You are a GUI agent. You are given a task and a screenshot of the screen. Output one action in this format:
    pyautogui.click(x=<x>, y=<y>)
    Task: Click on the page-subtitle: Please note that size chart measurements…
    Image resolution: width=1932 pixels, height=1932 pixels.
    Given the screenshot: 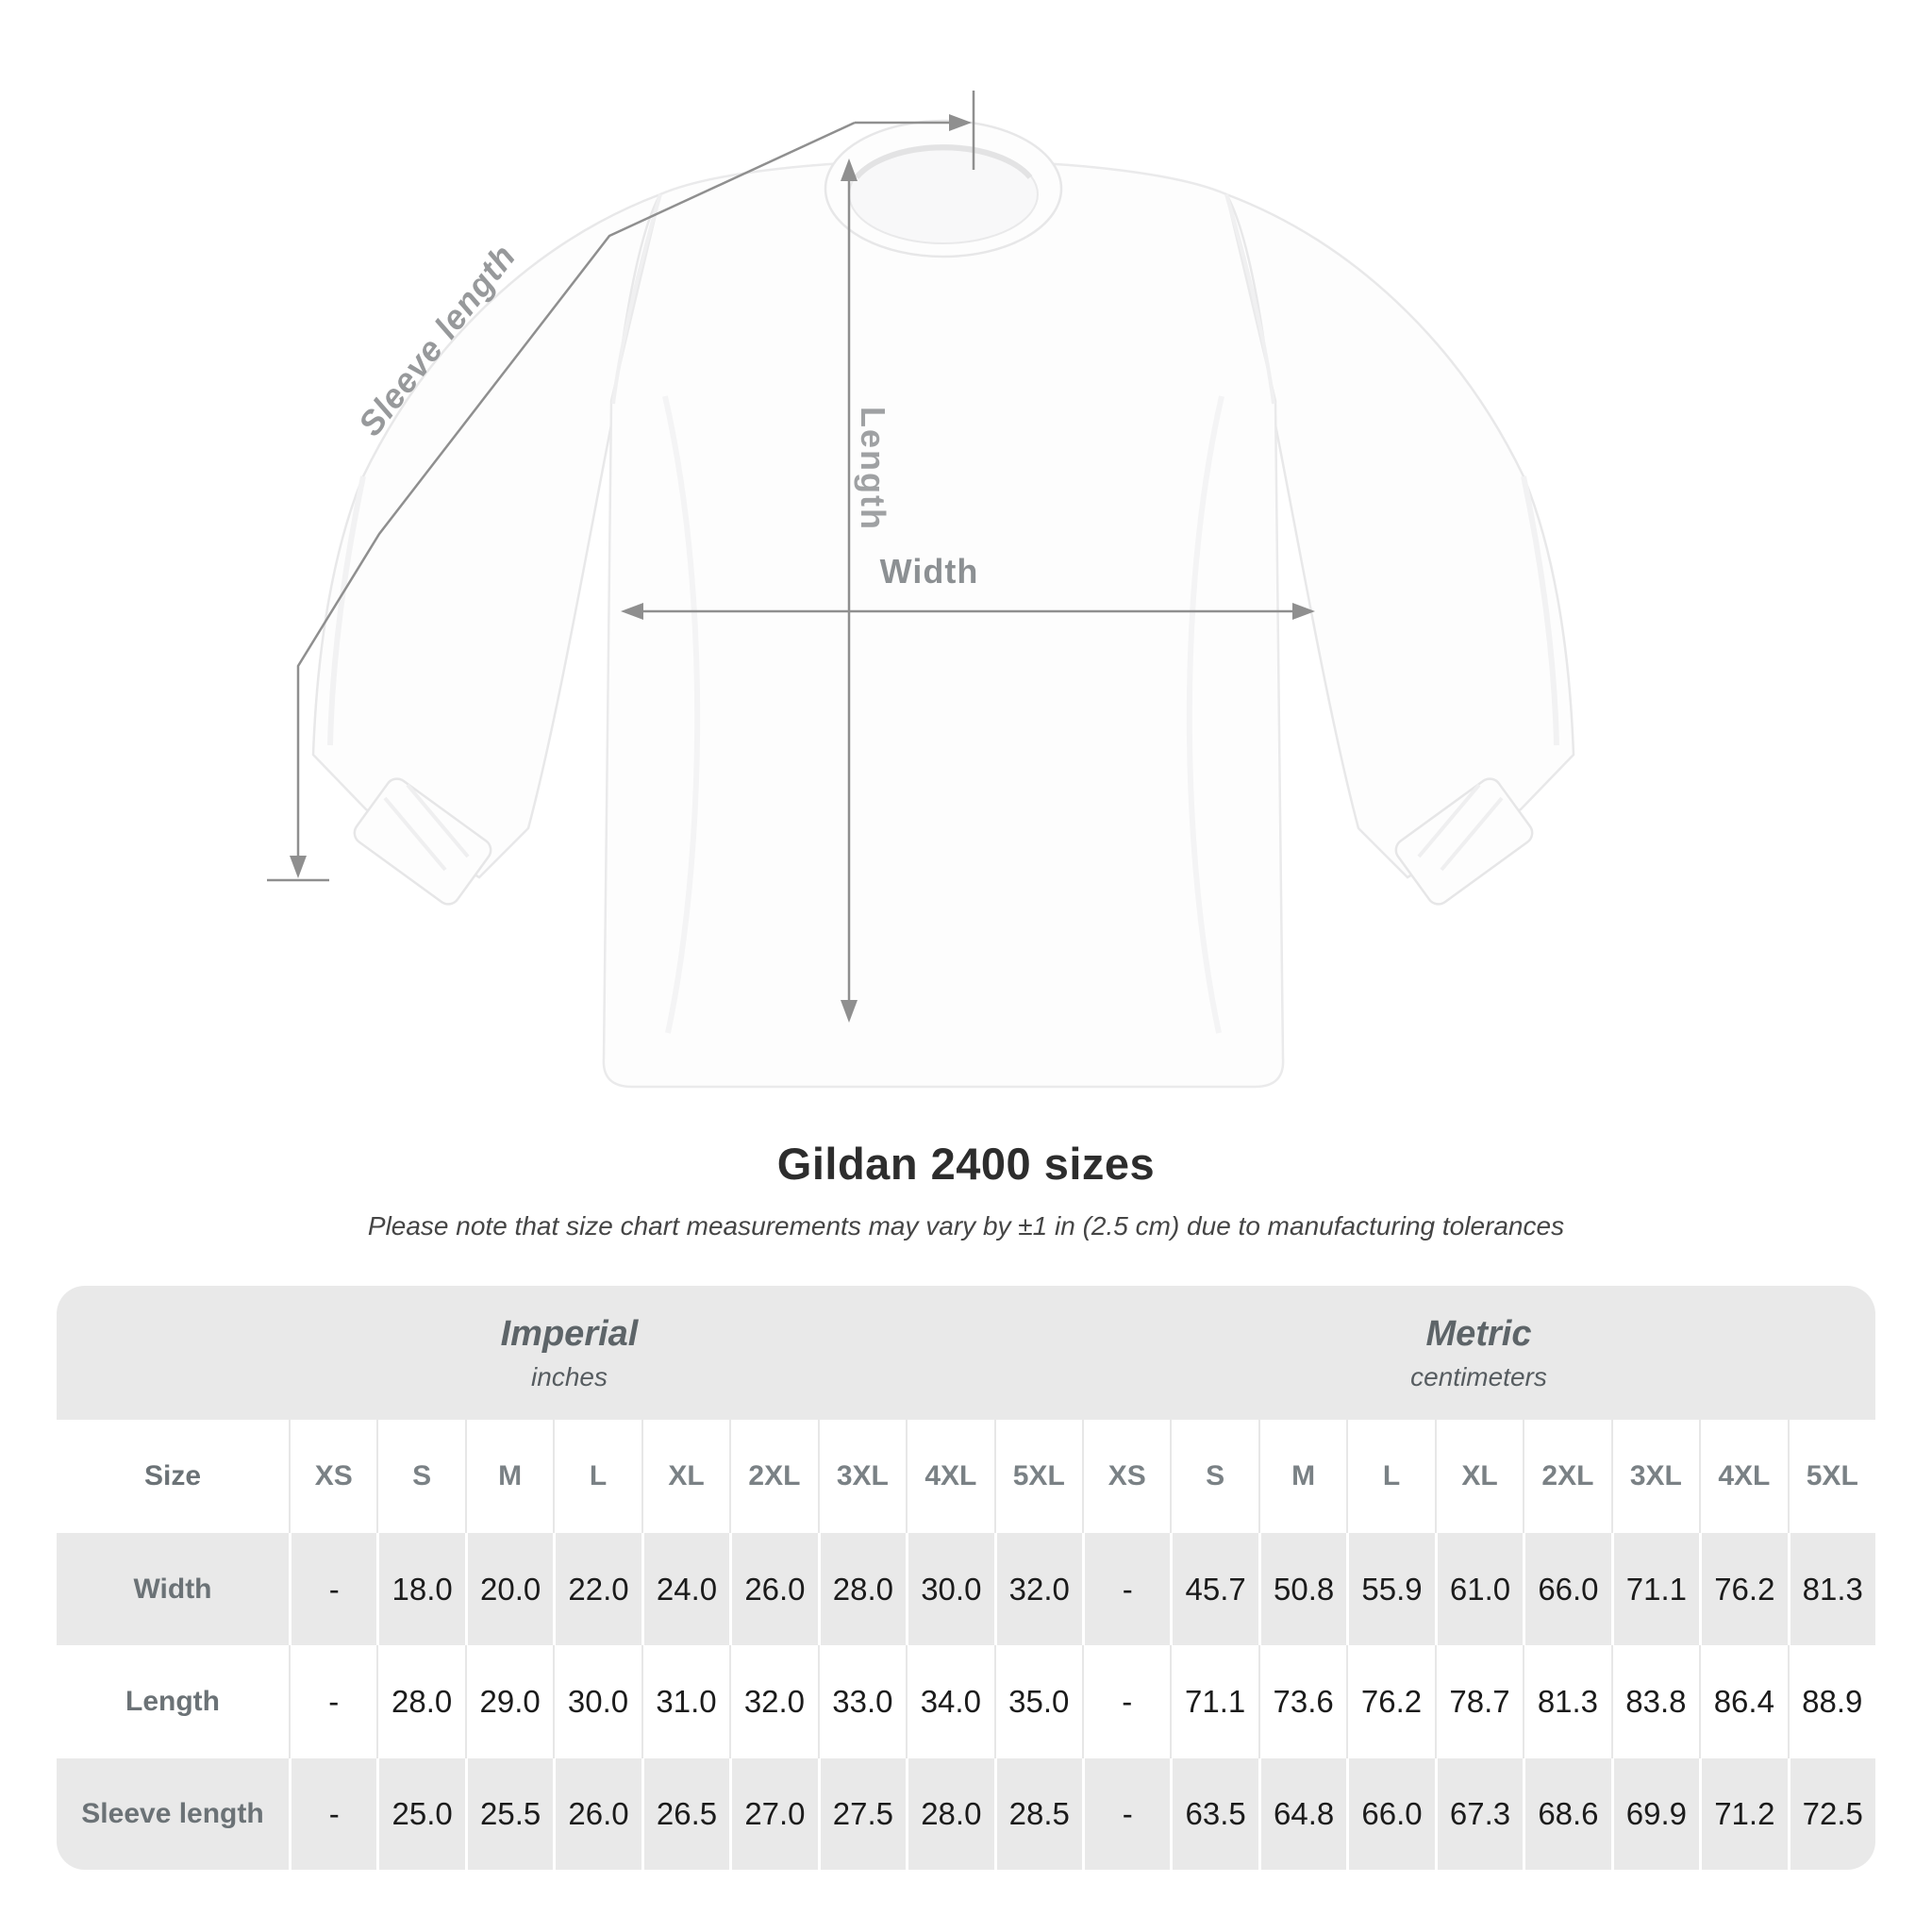 What is the action you would take?
    pyautogui.click(x=966, y=1226)
    